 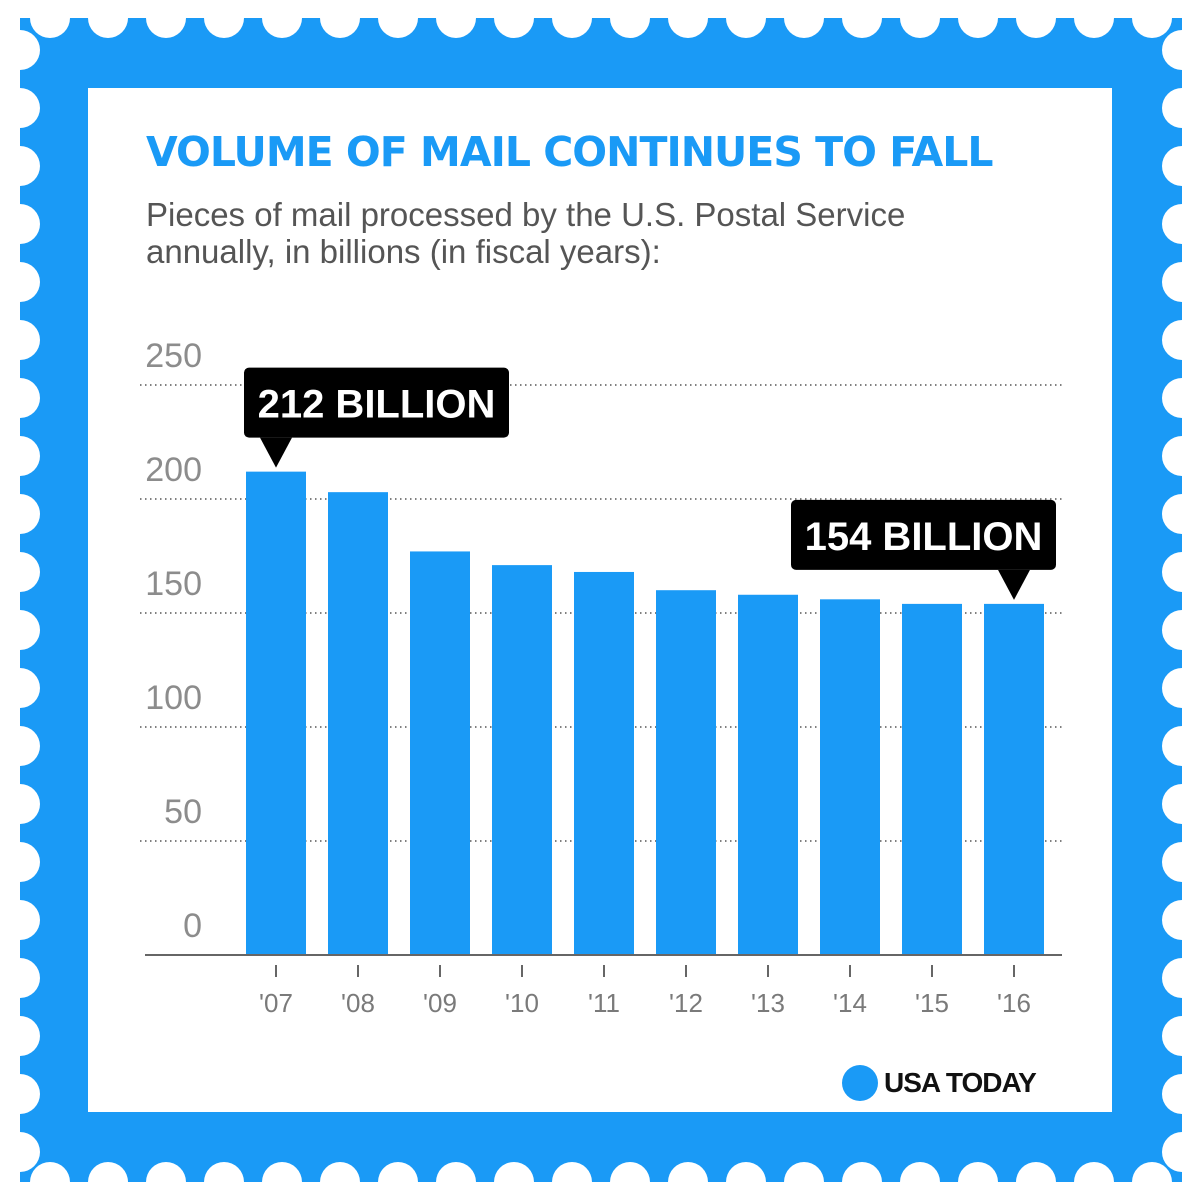 I want to click on callout-label: 154 BILLION, so click(x=924, y=537).